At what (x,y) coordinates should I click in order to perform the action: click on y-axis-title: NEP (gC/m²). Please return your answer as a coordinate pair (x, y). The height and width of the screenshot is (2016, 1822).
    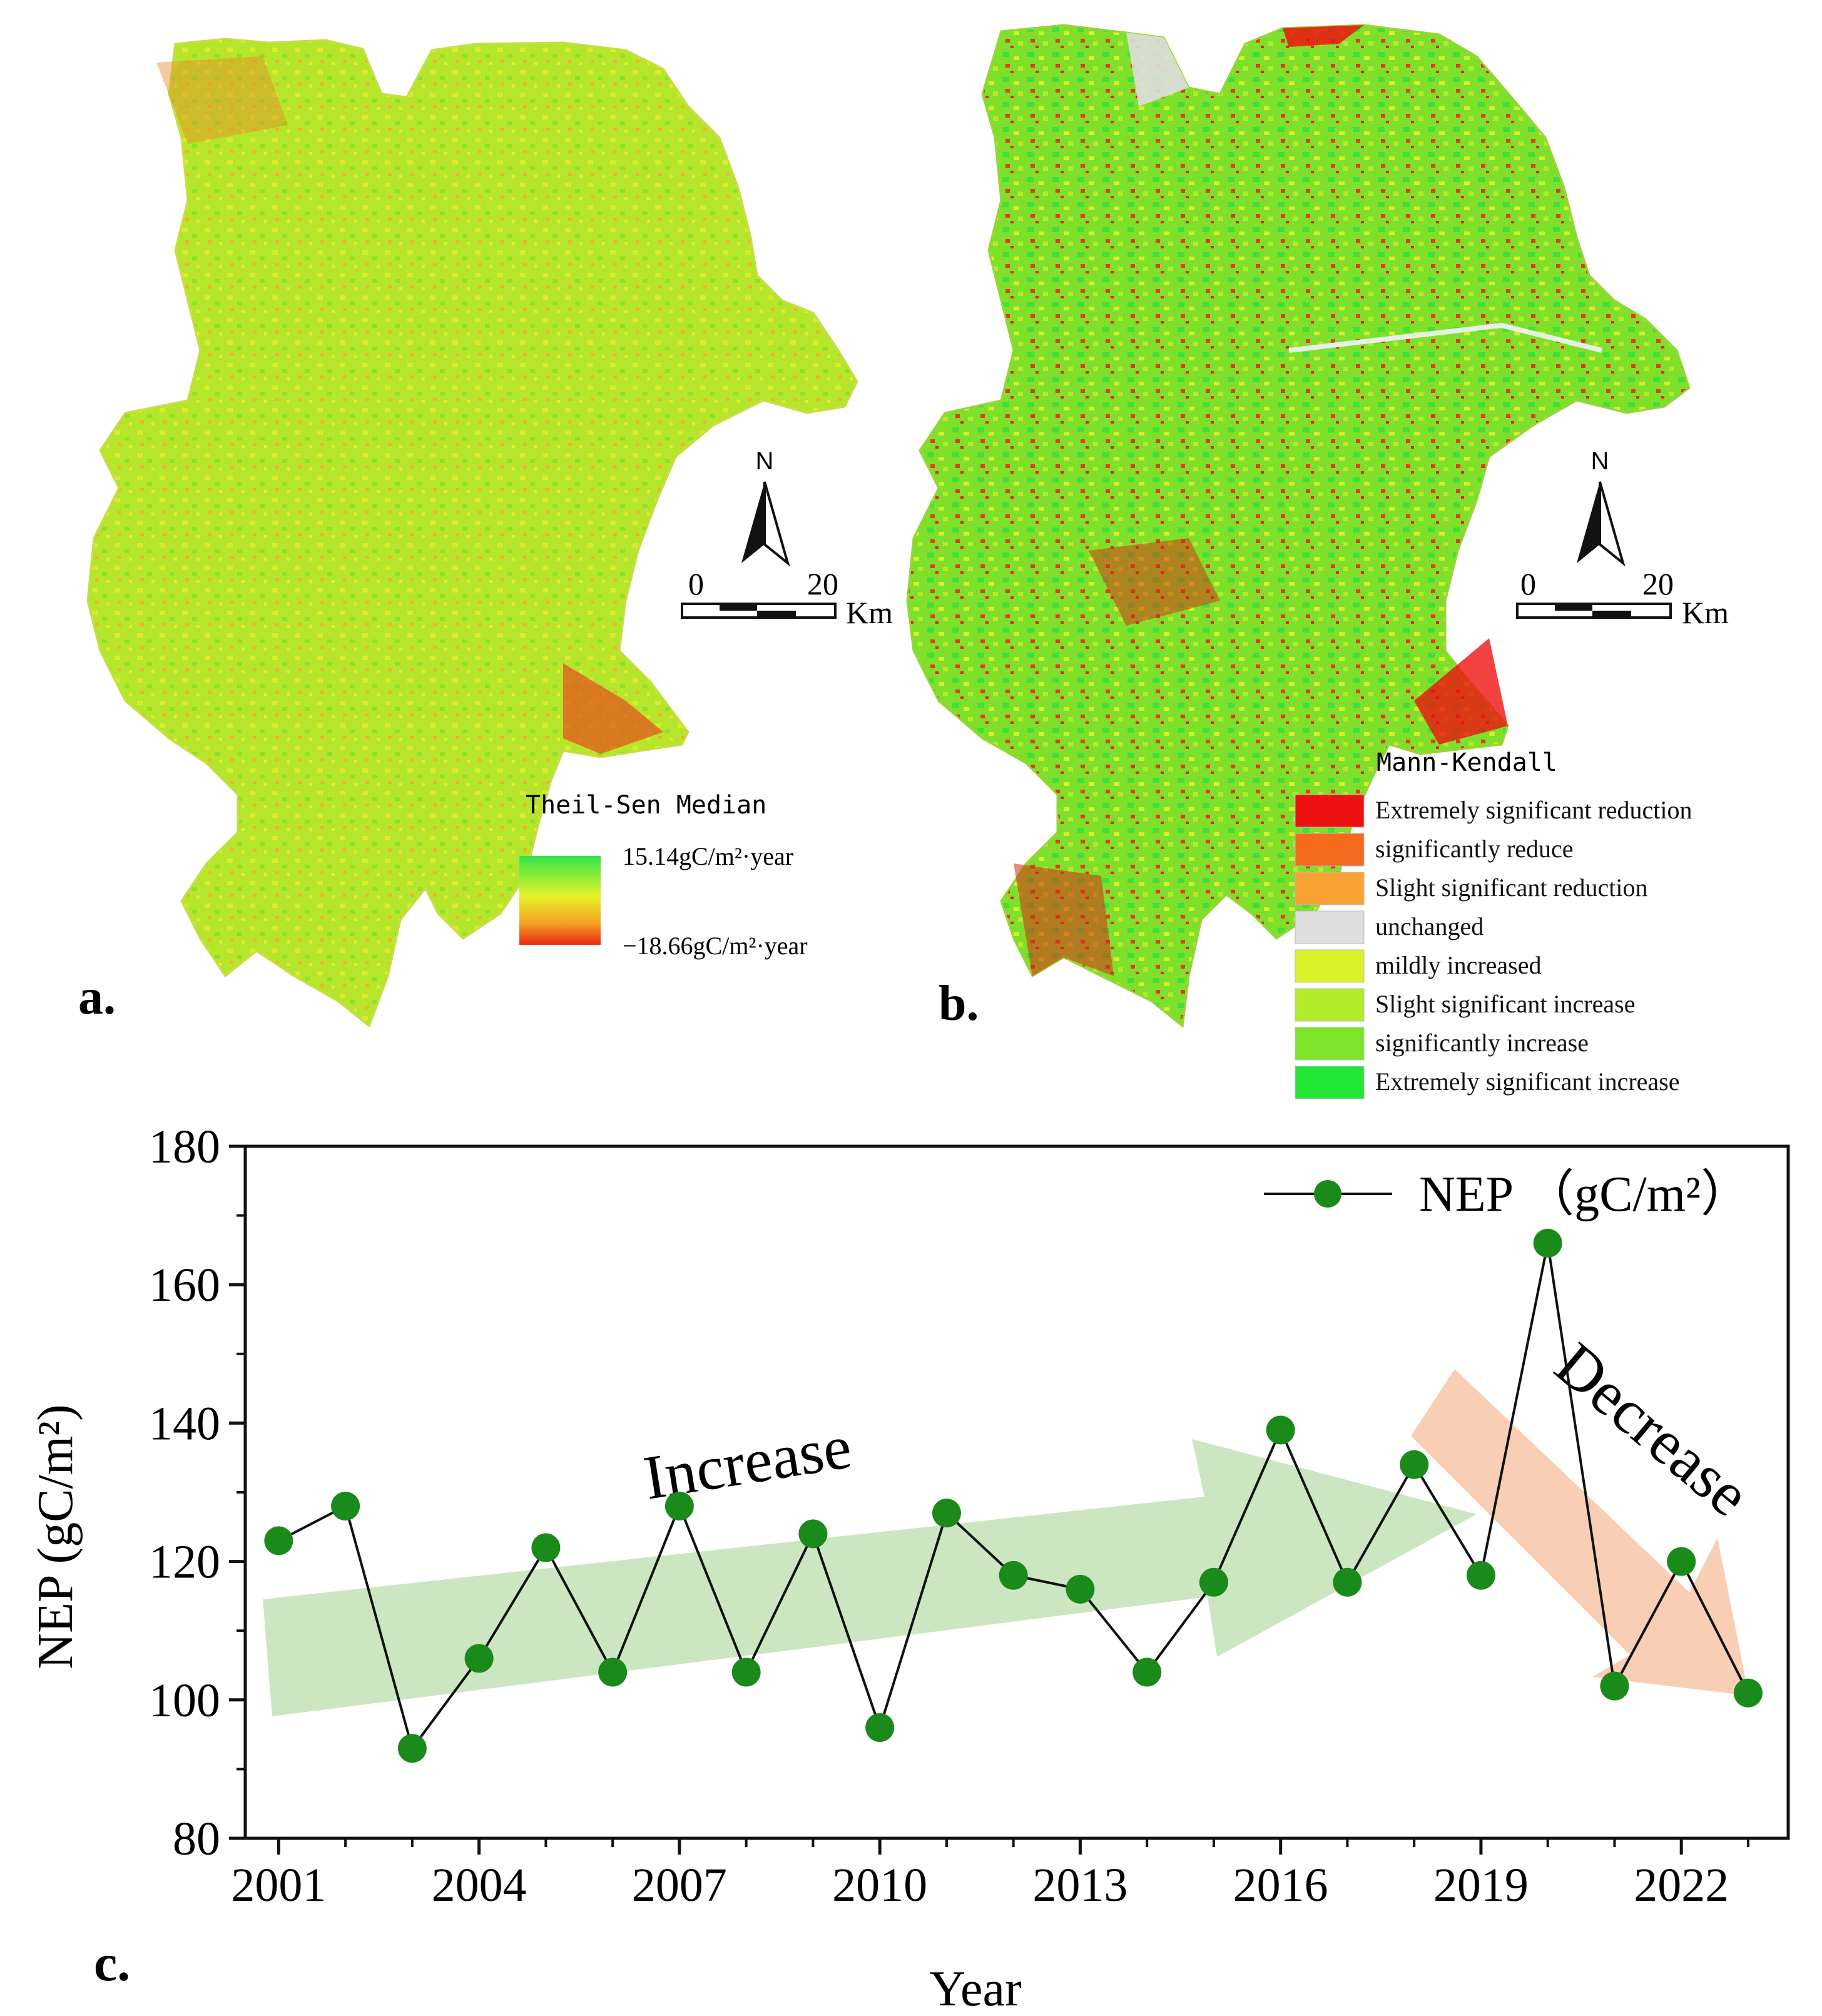
    Looking at the image, I should click on (55, 1536).